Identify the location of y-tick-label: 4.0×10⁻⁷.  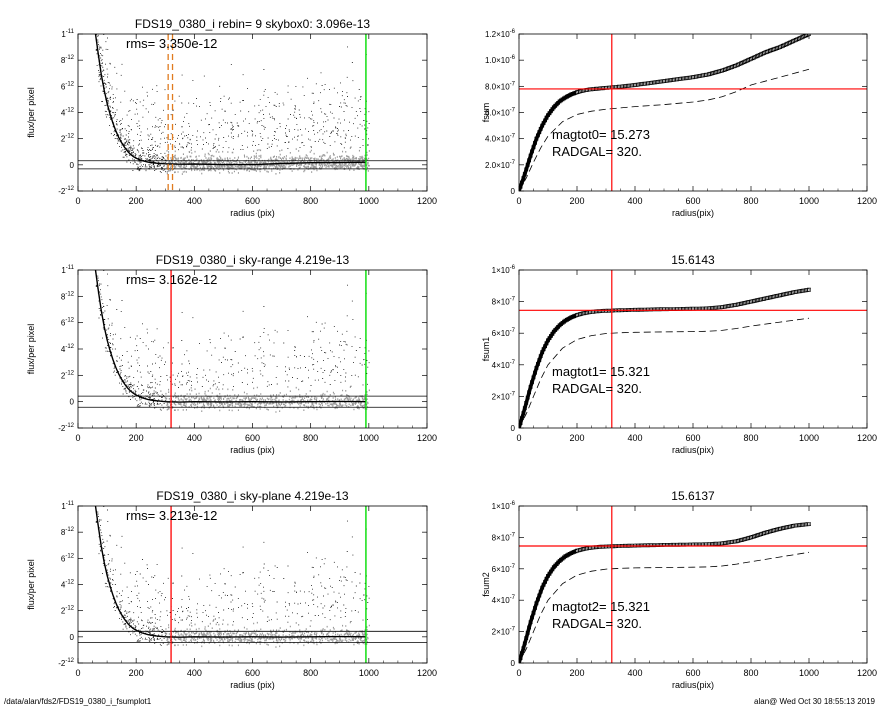
(500, 139).